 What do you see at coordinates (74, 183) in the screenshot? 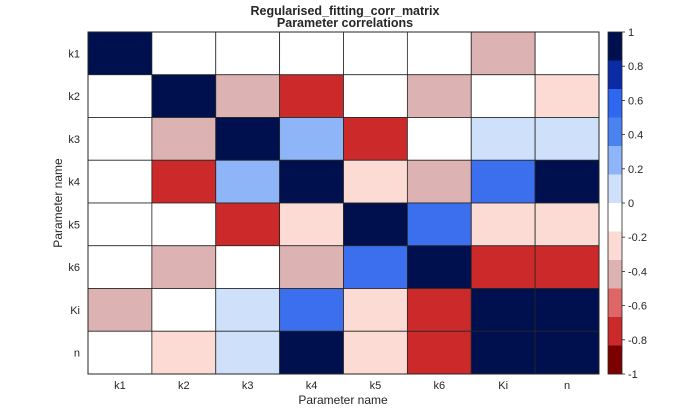
I see `y-tick-label: k4` at bounding box center [74, 183].